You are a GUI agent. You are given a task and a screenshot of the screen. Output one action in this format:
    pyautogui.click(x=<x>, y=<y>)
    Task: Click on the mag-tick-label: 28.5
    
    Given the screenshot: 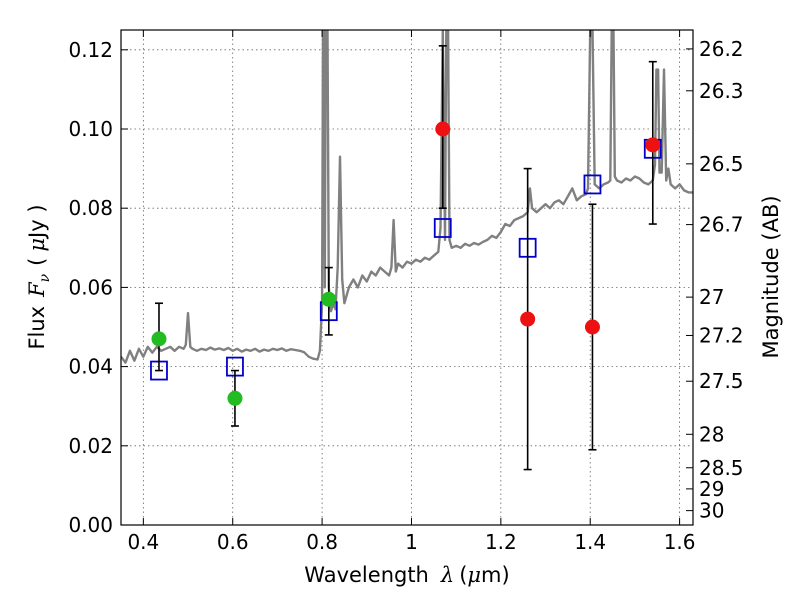 What is the action you would take?
    pyautogui.click(x=721, y=468)
    